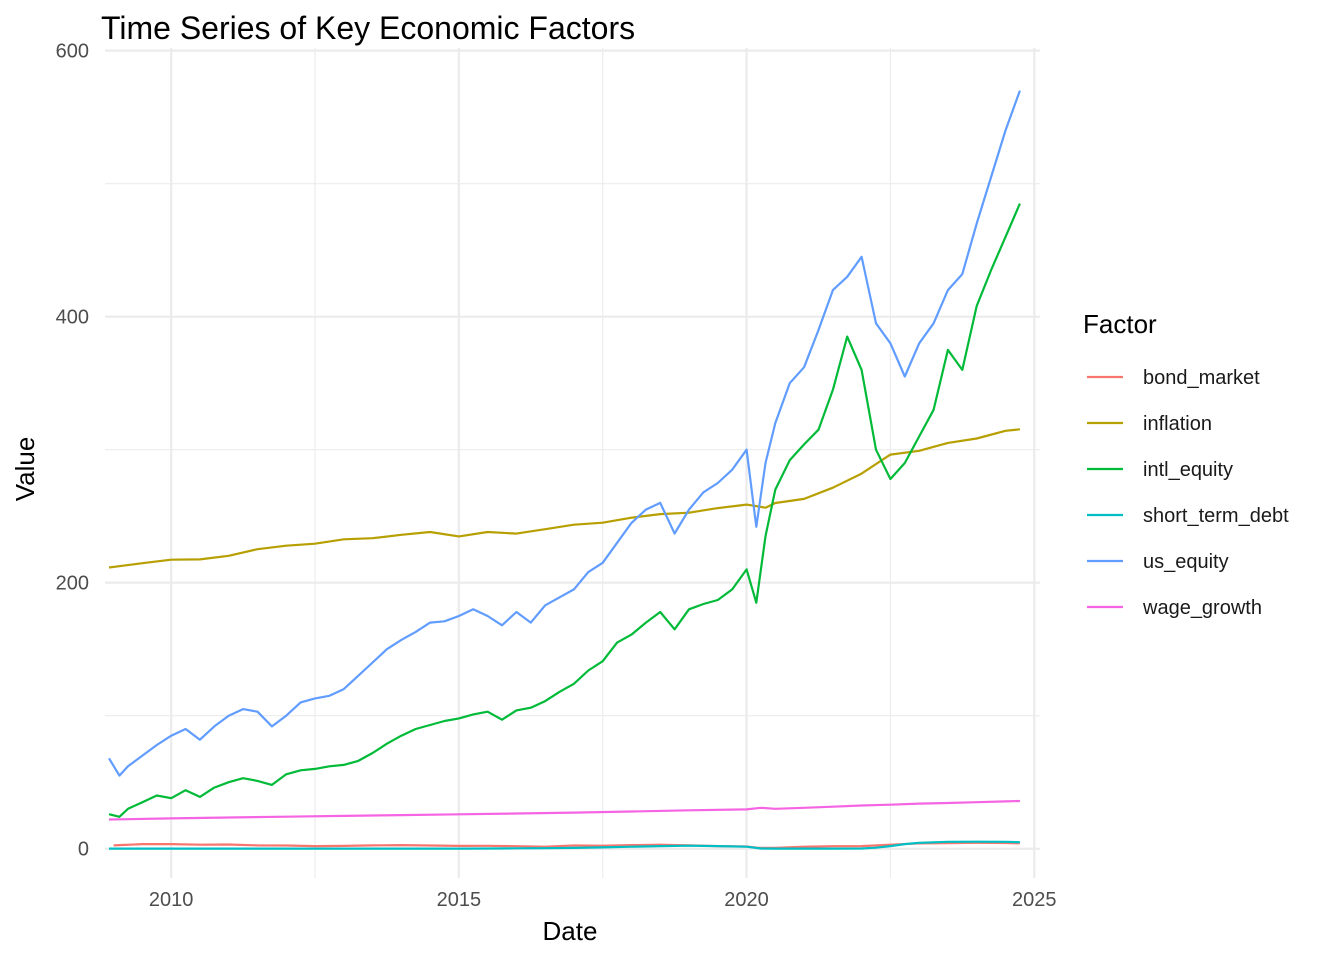 Image resolution: width=1344 pixels, height=960 pixels. I want to click on legend-label-bond-market: bond_market, so click(1201, 378).